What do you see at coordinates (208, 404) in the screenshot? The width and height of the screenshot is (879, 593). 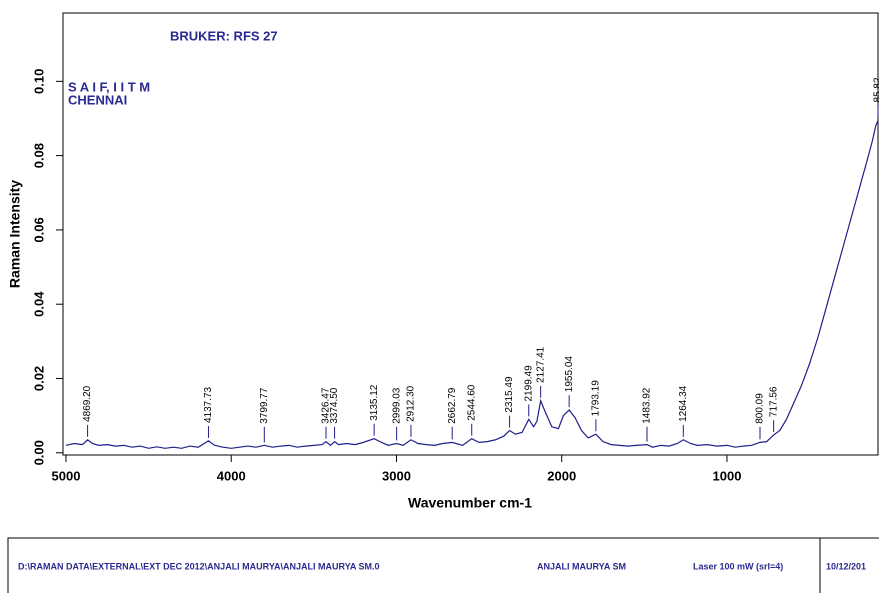 I see `peak-label: 4137.73` at bounding box center [208, 404].